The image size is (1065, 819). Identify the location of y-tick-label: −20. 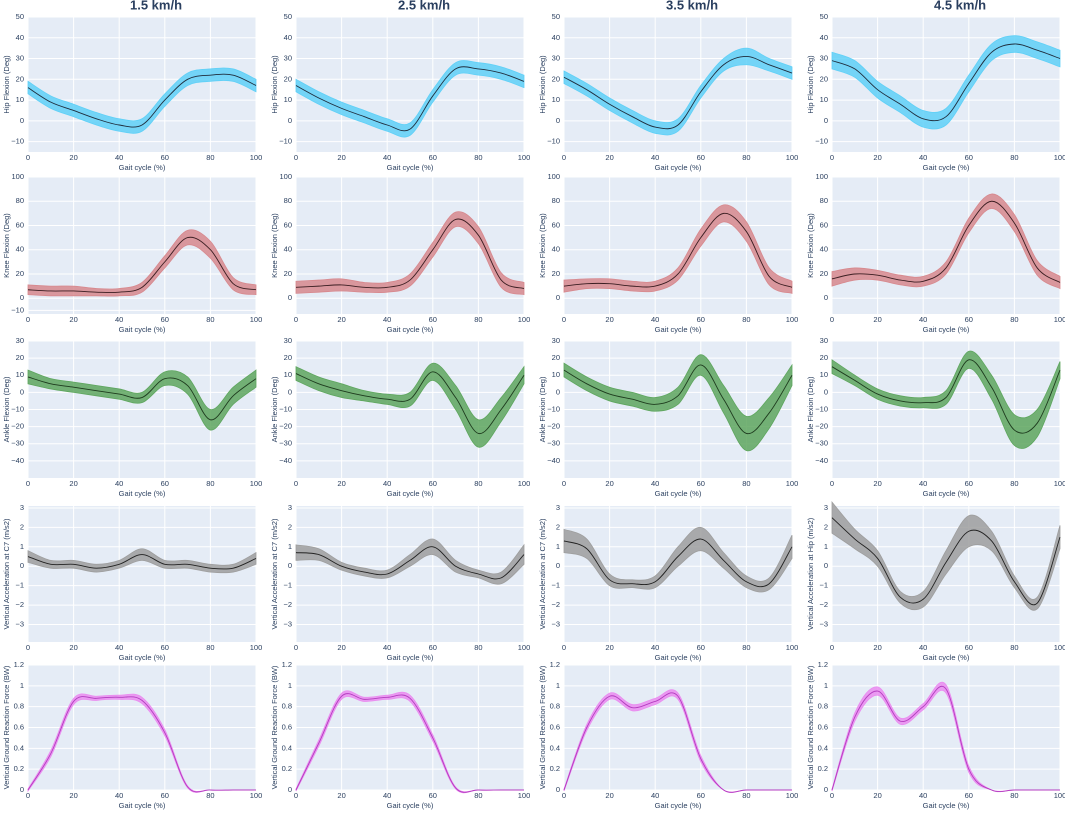
(285, 426).